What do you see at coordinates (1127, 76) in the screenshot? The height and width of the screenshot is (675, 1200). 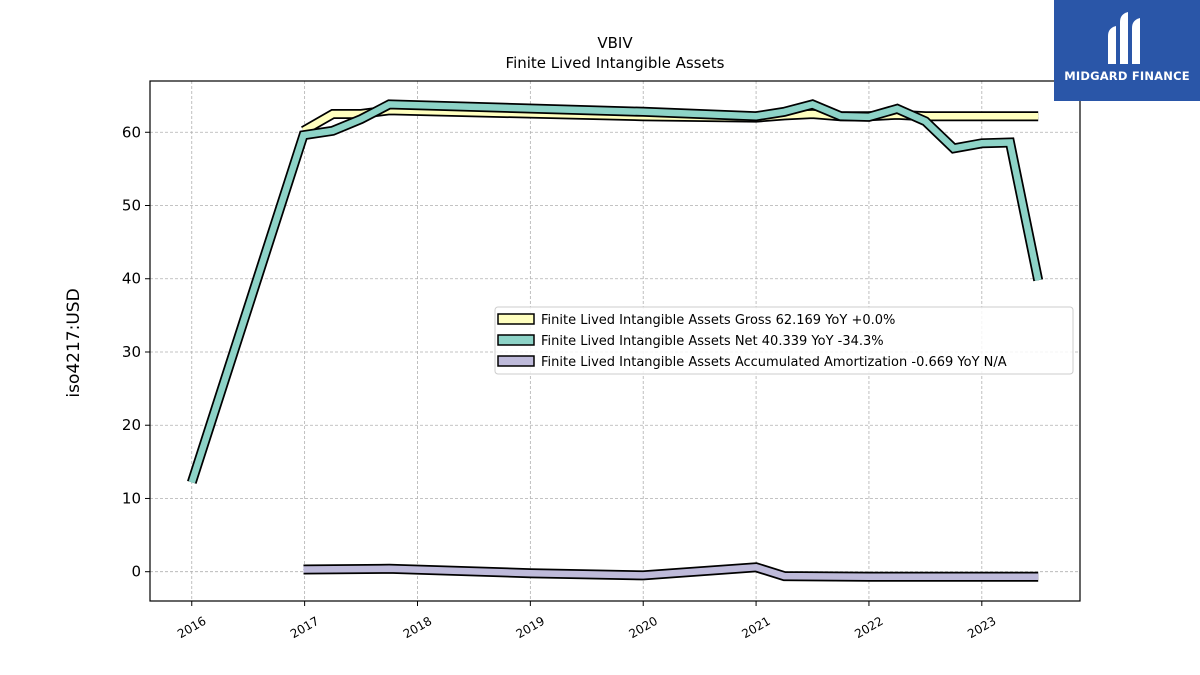 I see `logo-text: MIDGARD FINANCE` at bounding box center [1127, 76].